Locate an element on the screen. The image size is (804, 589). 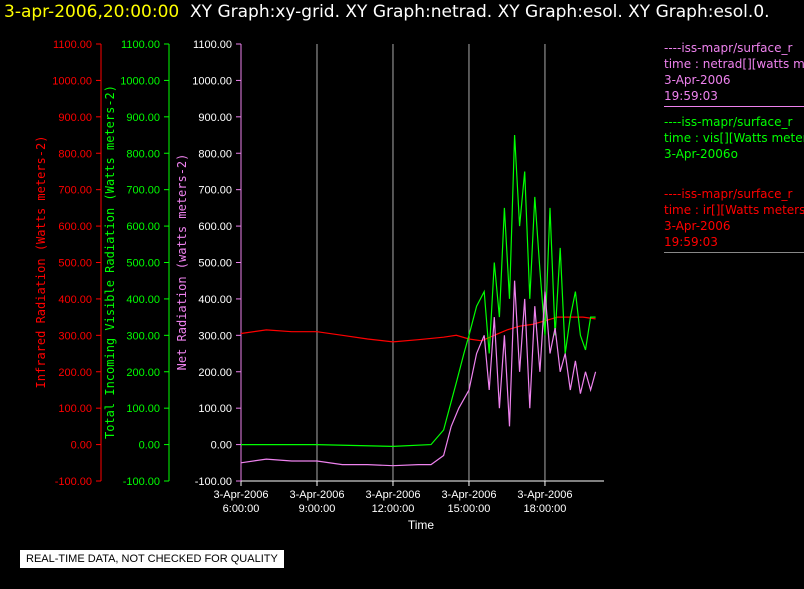
series-line-netrad is located at coordinates (418, 373).